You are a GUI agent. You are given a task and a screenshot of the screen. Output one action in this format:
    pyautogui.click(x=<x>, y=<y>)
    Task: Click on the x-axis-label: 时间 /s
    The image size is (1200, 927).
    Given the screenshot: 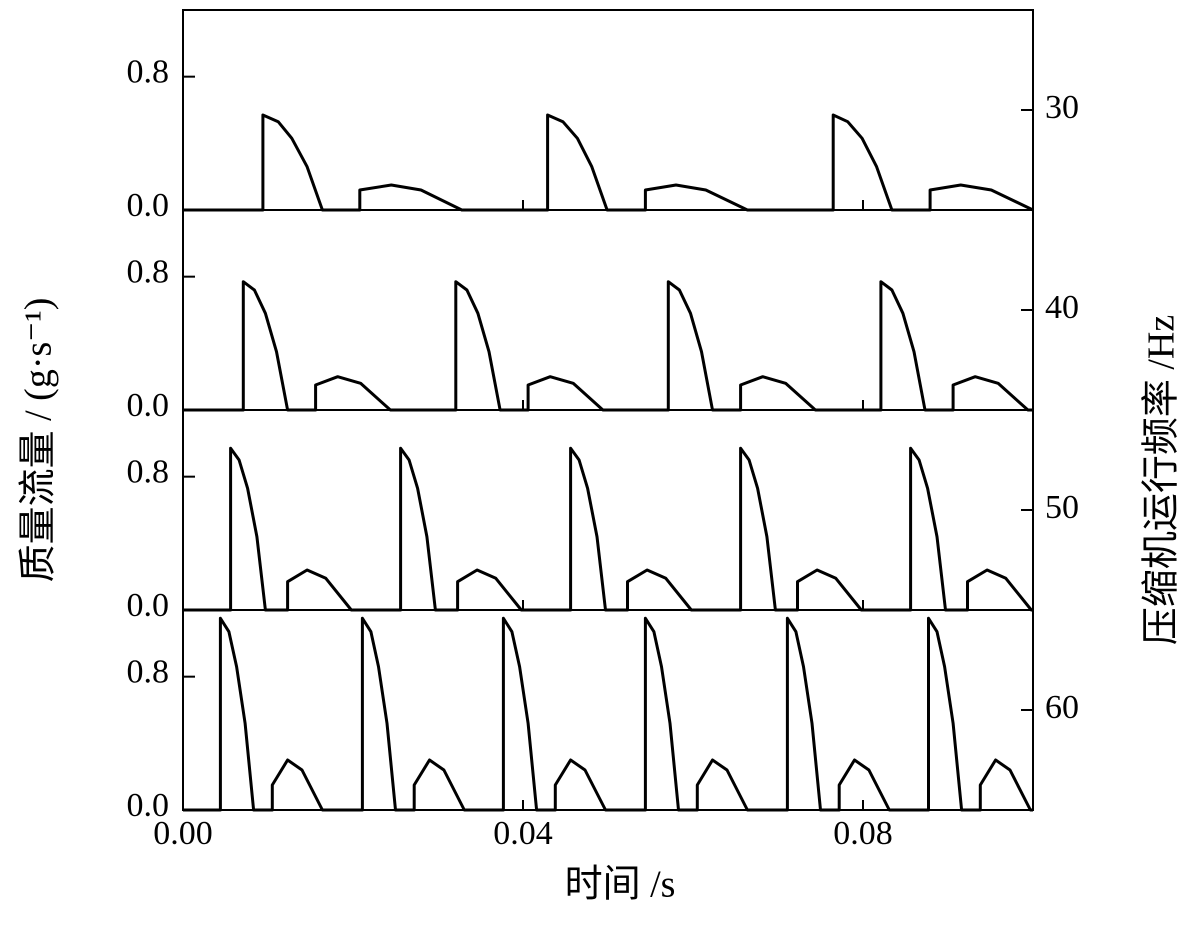 What is the action you would take?
    pyautogui.click(x=620, y=885)
    